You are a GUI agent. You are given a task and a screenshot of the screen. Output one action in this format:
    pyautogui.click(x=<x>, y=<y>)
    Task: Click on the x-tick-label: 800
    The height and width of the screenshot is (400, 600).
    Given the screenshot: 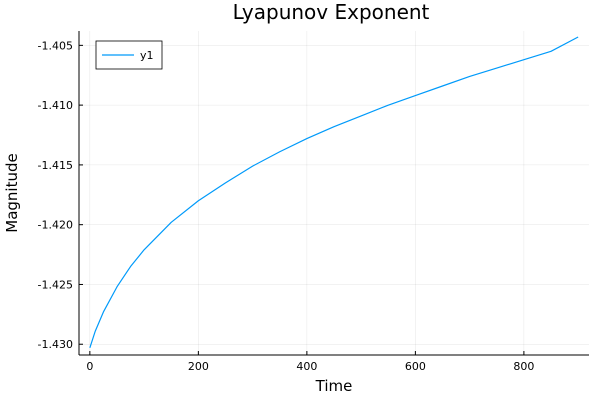 What is the action you would take?
    pyautogui.click(x=523, y=366)
    